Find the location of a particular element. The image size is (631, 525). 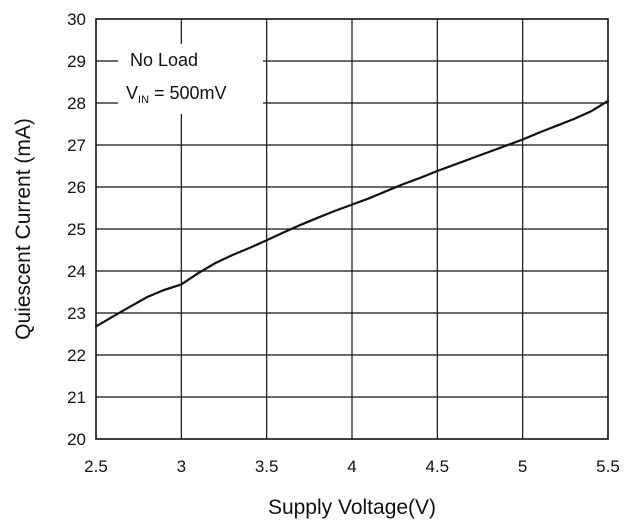

annotation-background is located at coordinates (190, 79).